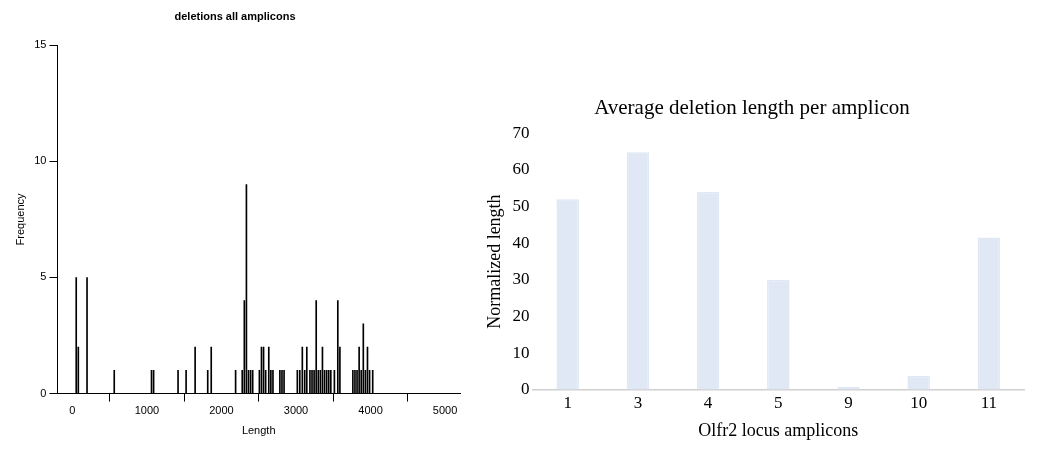 The width and height of the screenshot is (1038, 452). Describe the element at coordinates (258, 430) in the screenshot. I see `x-axis-title: Length` at that location.